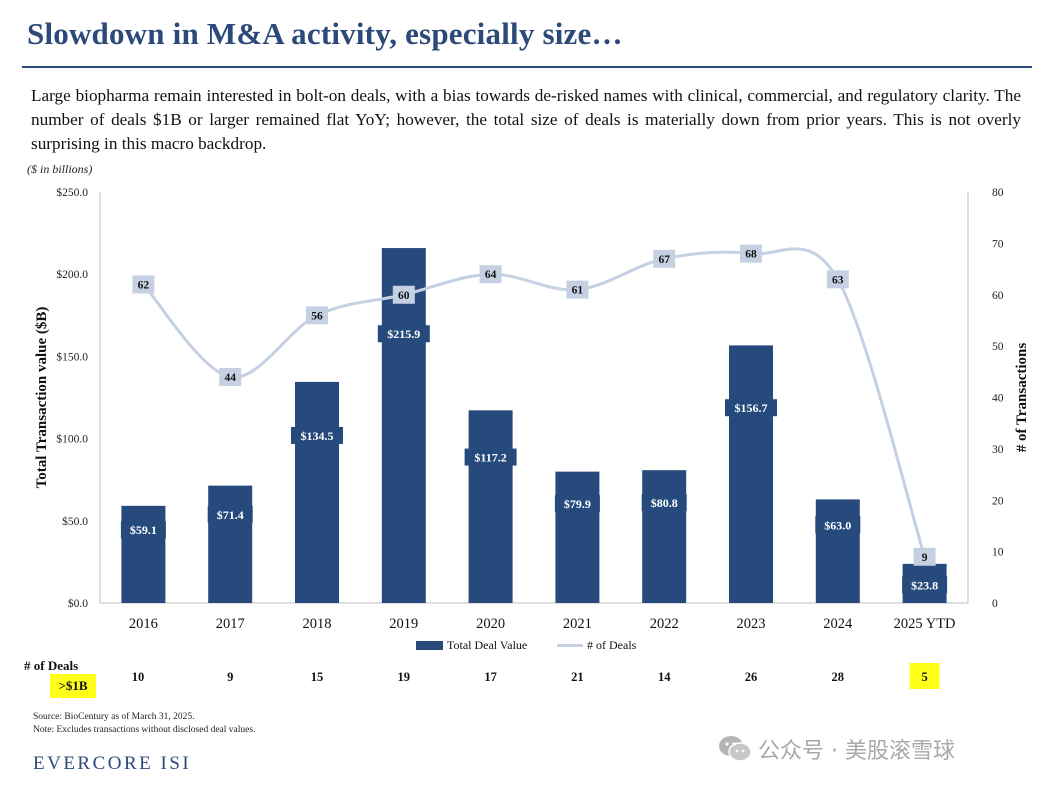  What do you see at coordinates (998, 553) in the screenshot?
I see `y-tick-label-right: 10` at bounding box center [998, 553].